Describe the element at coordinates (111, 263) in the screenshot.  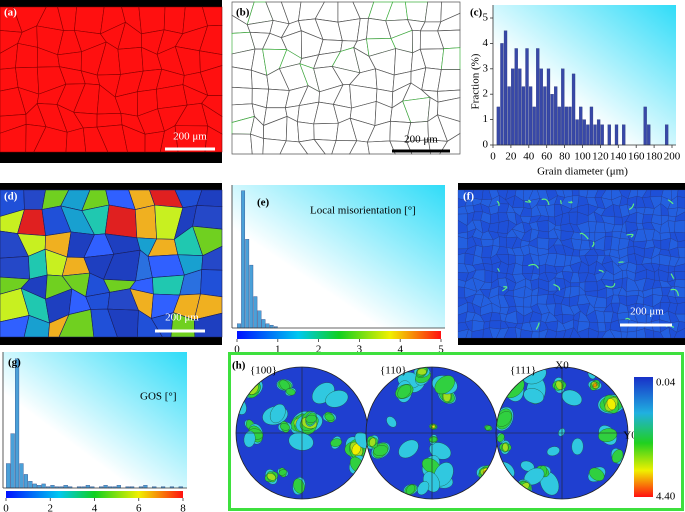
I see `grain-map-d` at that location.